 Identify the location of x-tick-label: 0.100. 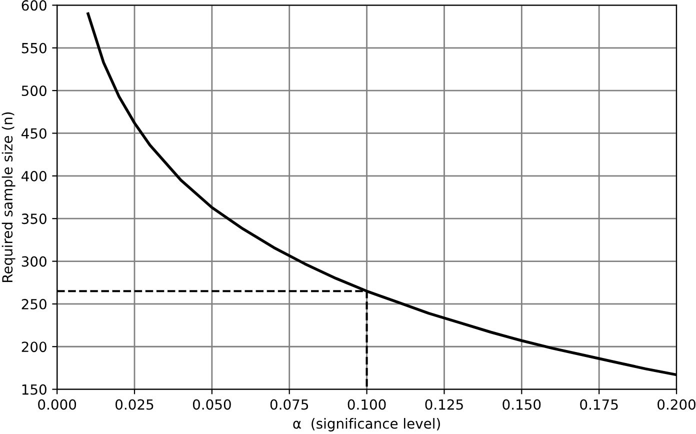
(367, 404).